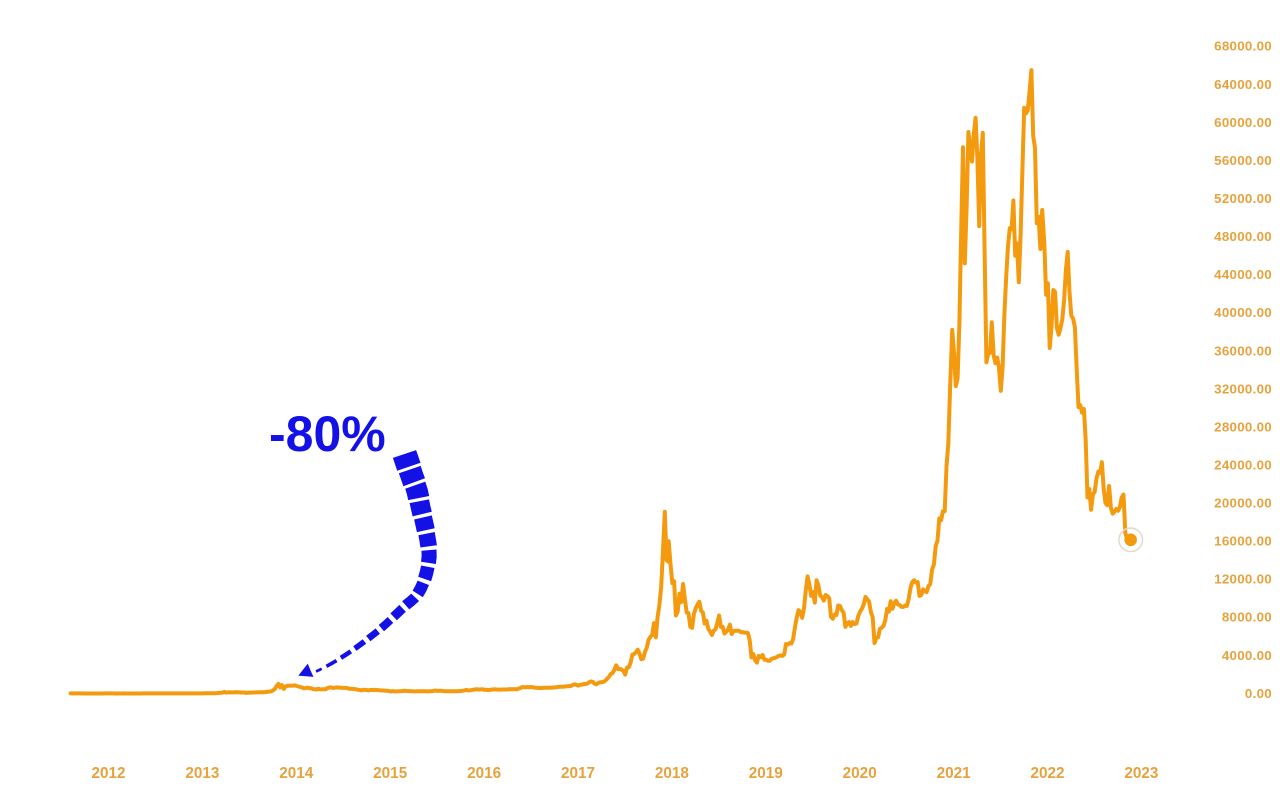 The height and width of the screenshot is (788, 1280). I want to click on svg-text: 24000.00, so click(1243, 465).